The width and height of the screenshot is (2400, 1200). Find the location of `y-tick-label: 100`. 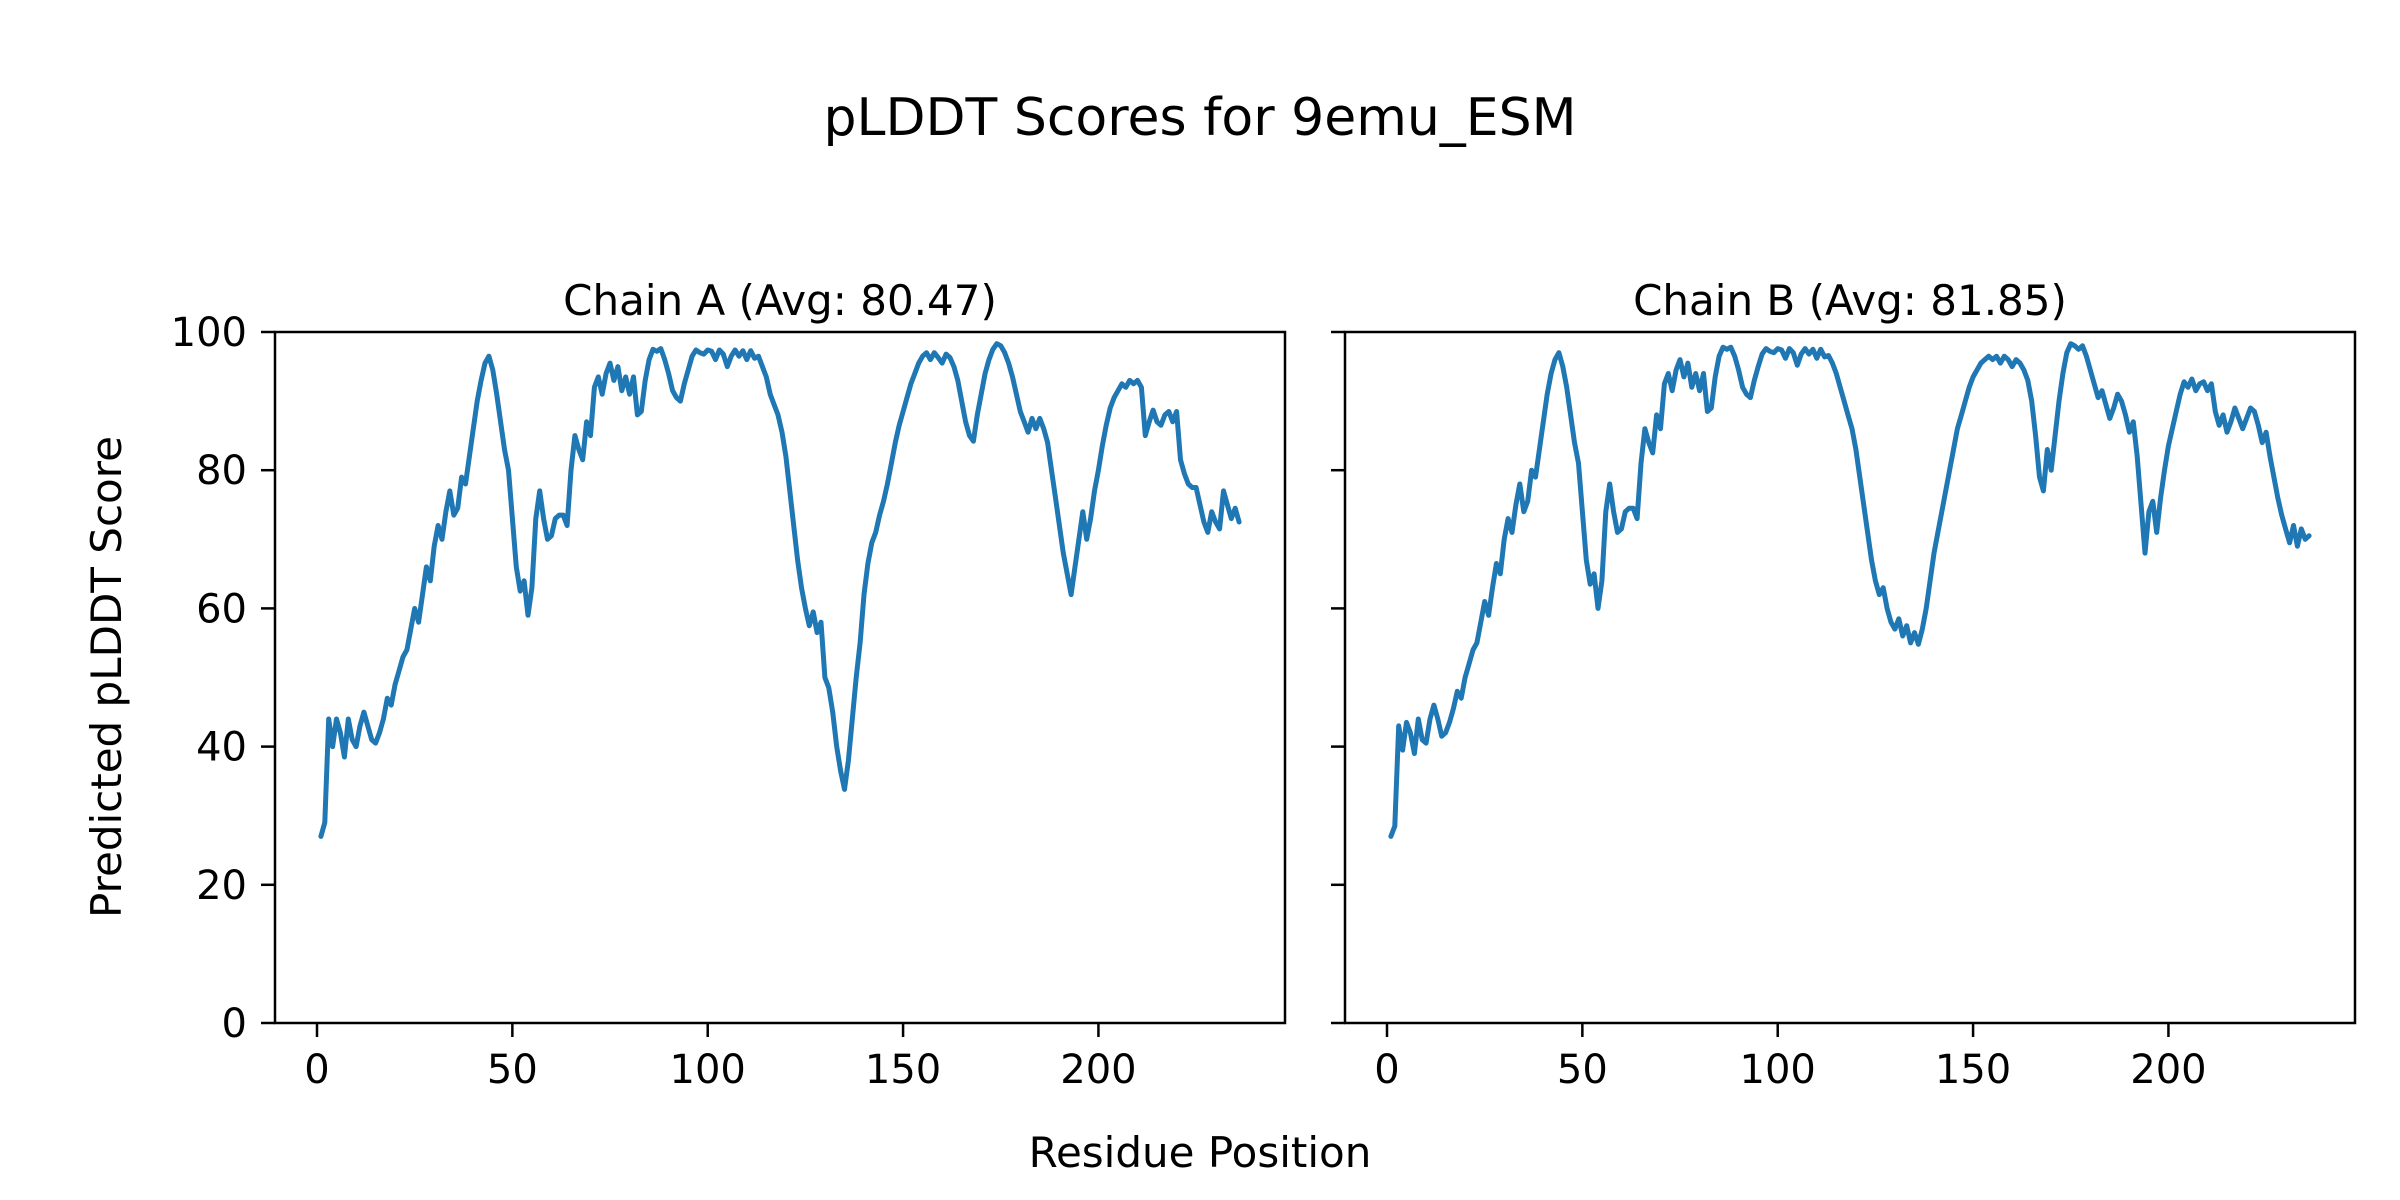

y-tick-label: 100 is located at coordinates (209, 333).